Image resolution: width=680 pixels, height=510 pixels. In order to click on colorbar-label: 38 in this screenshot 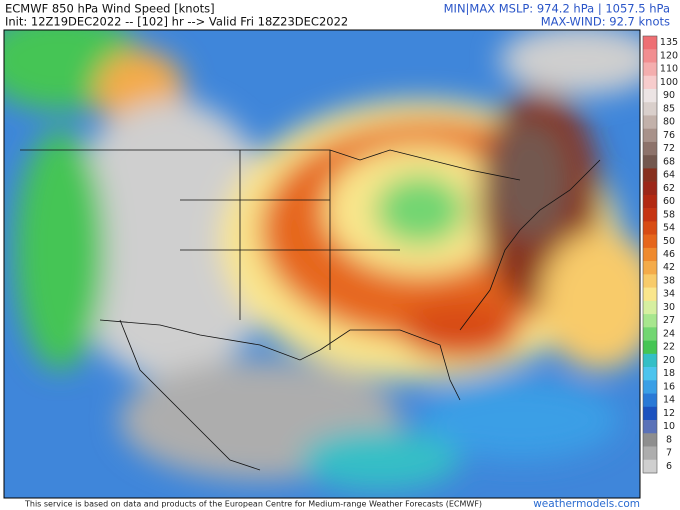, I will do `click(669, 280)`.